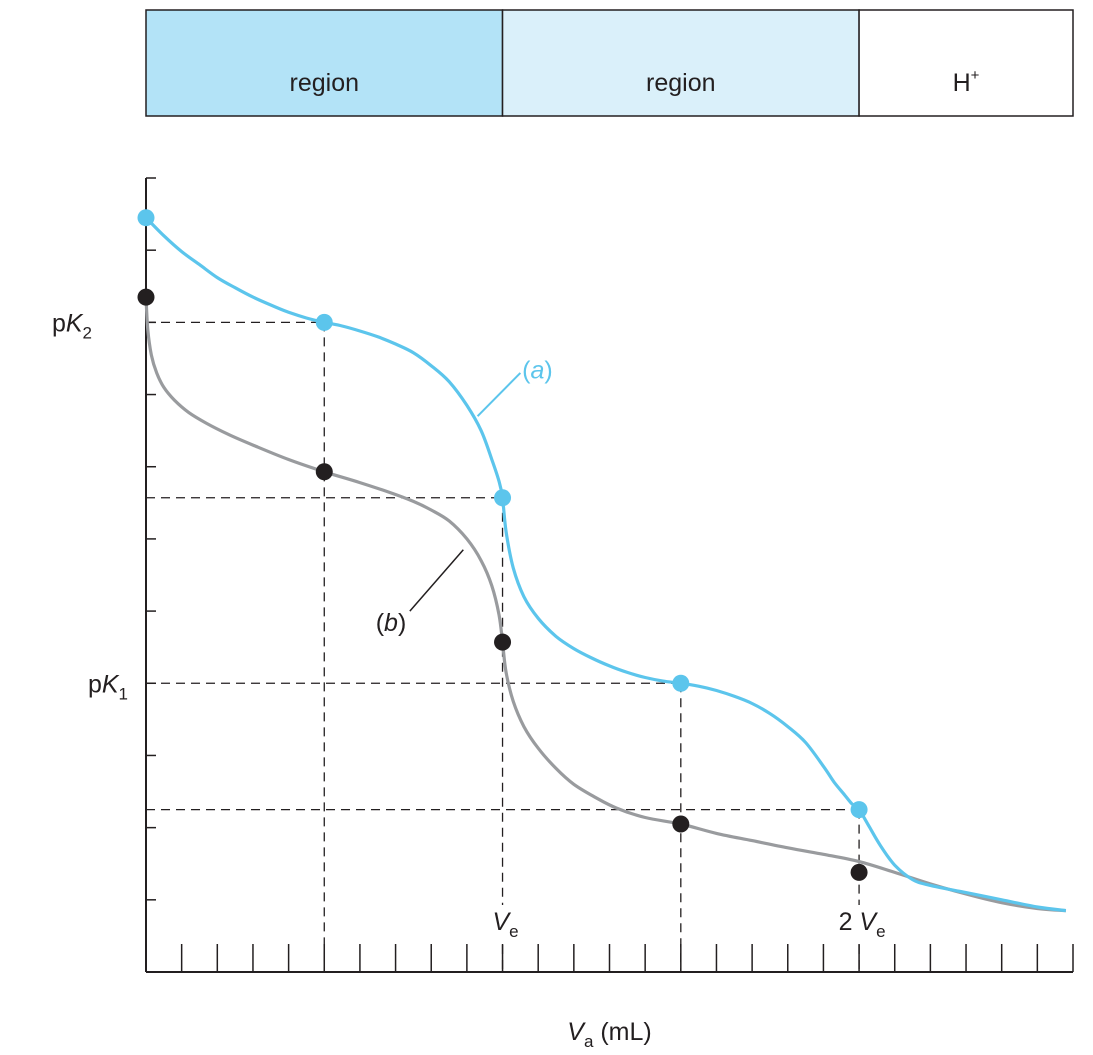 This screenshot has height=1055, width=1093. I want to click on callout-leader-b, so click(436, 580).